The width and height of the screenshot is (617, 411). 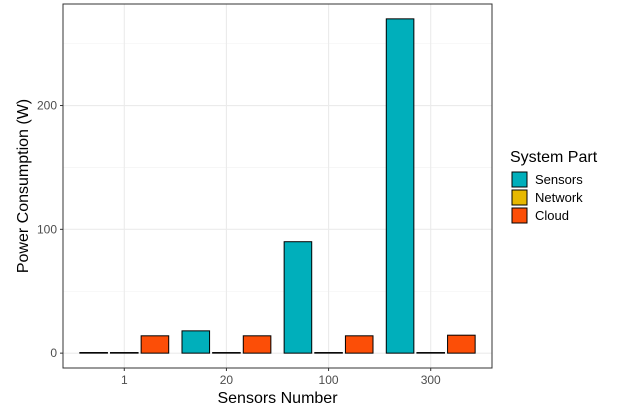 I want to click on legend-label-cloud: Cloud, so click(x=552, y=215).